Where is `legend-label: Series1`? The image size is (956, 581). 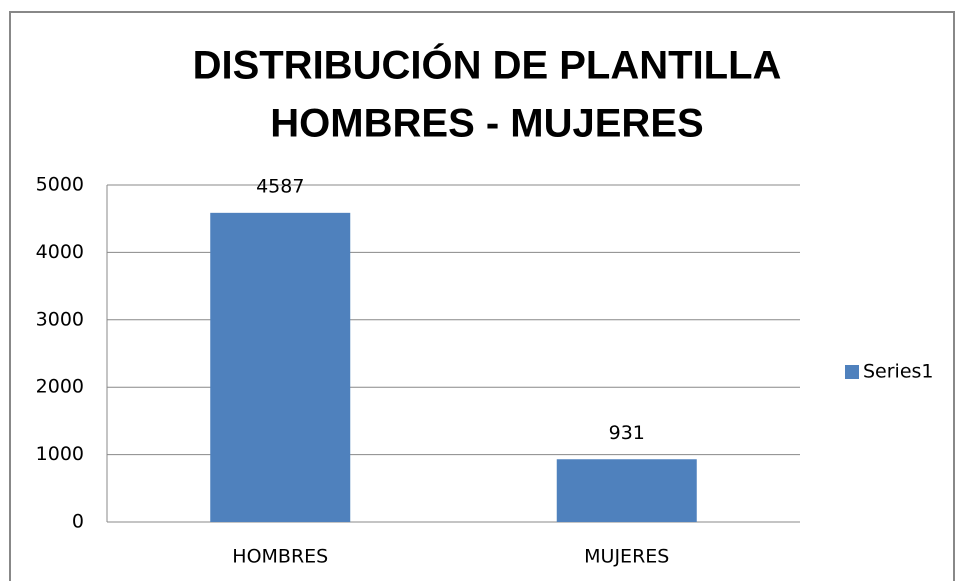 legend-label: Series1 is located at coordinates (898, 372).